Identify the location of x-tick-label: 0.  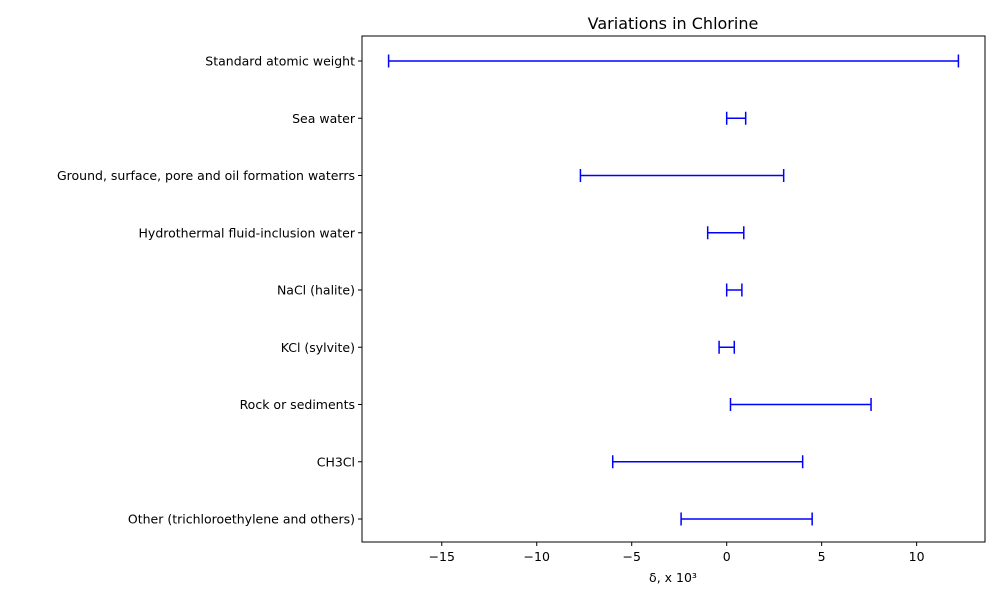
(727, 556).